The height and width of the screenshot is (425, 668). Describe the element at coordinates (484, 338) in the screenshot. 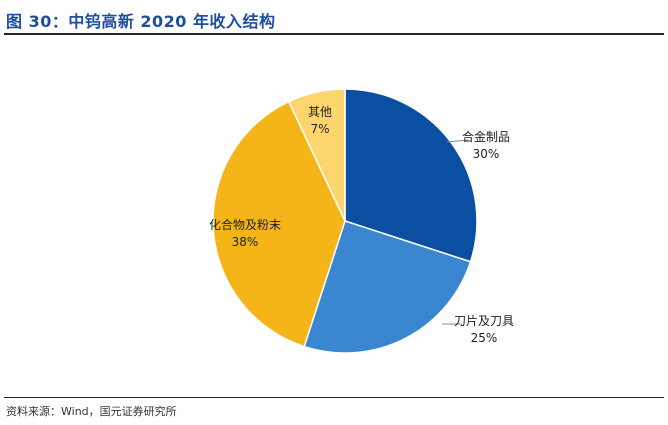

I see `slice-value-inserts-and-tools: 25%` at that location.